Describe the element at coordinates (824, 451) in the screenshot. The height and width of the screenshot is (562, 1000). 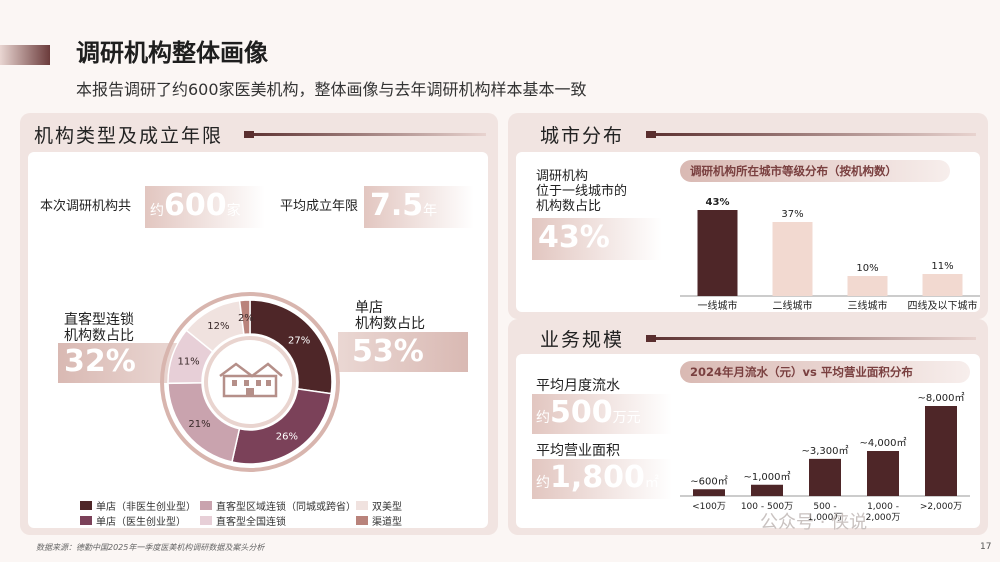
I see `bar-value-label-2: ~3,300㎡` at that location.